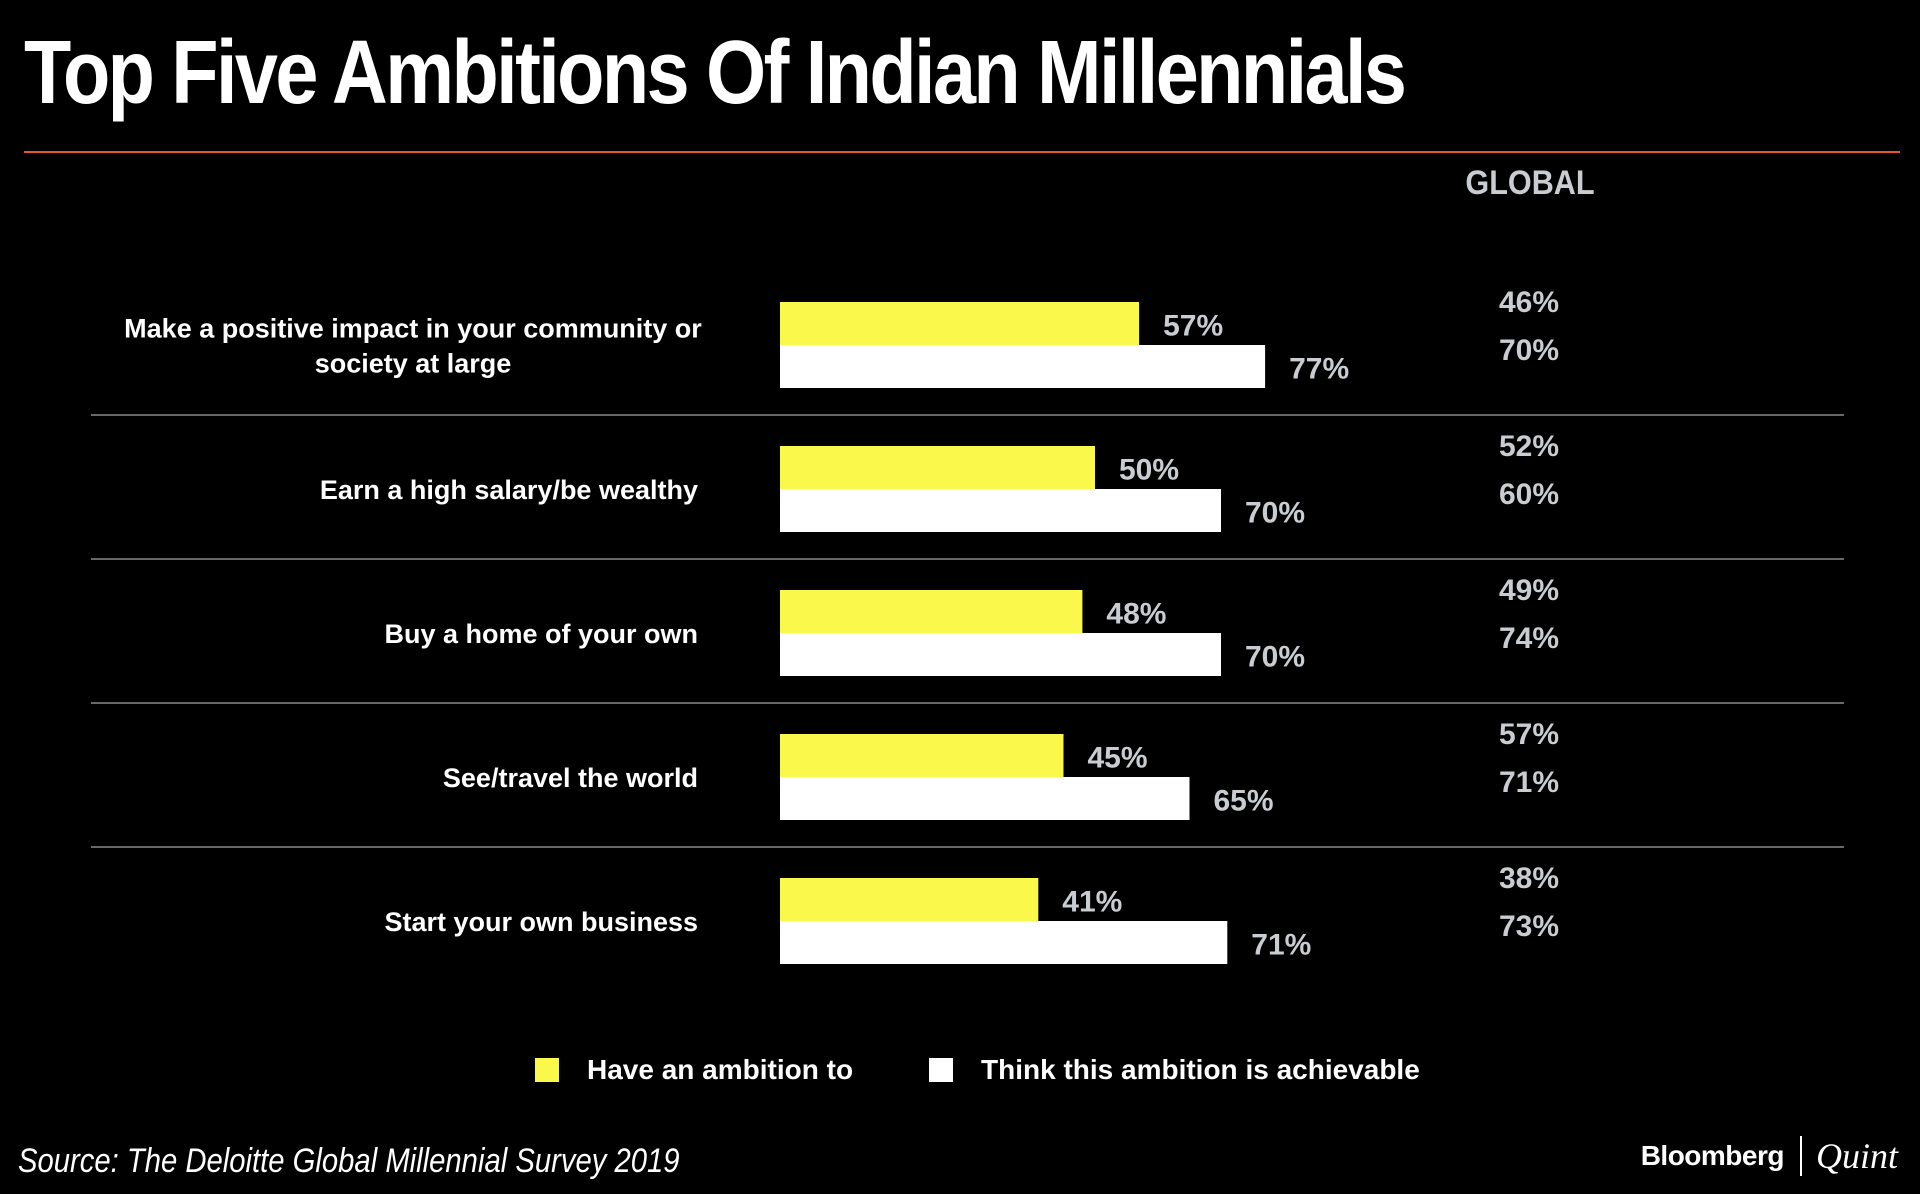 Image resolution: width=1920 pixels, height=1194 pixels. I want to click on global-value-ambition: 49%, so click(1529, 590).